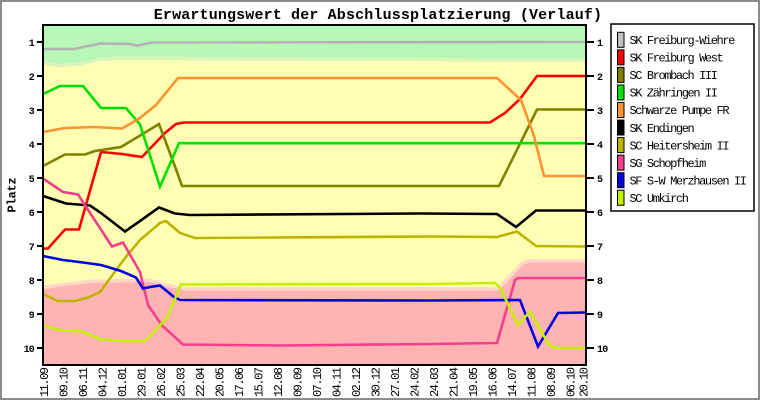  I want to click on svg-text: SG Schopfheim, so click(668, 164).